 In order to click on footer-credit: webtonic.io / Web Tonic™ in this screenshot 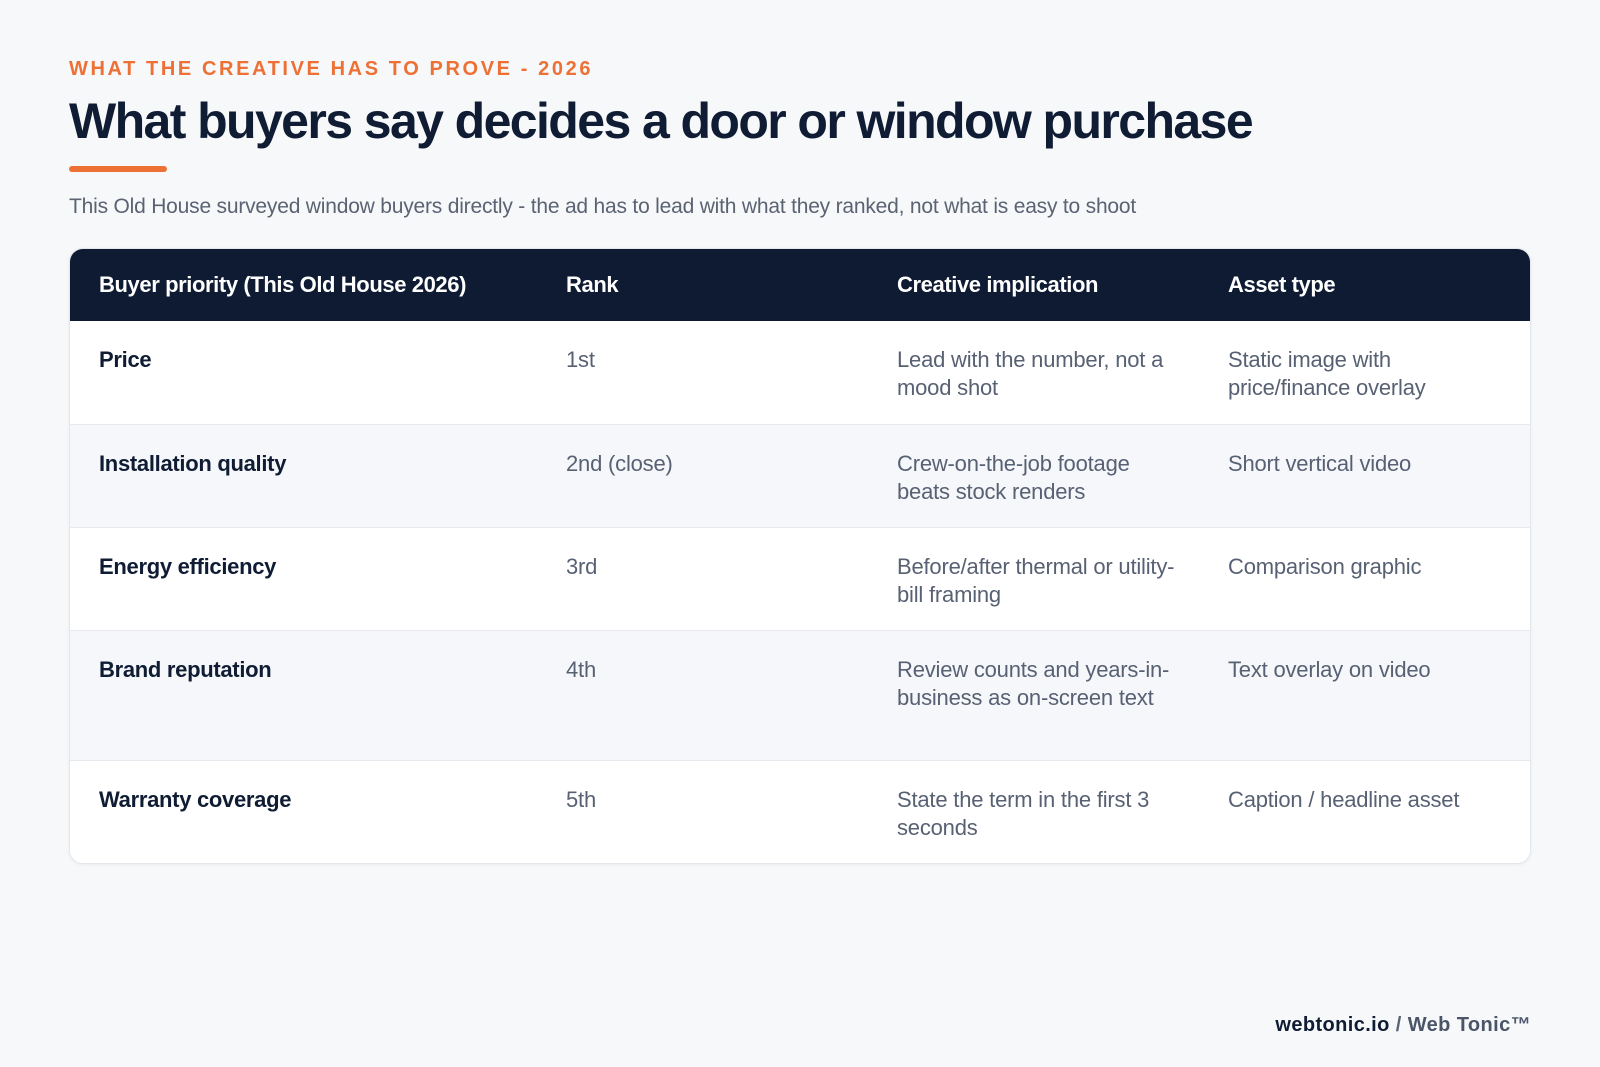, I will do `click(1403, 1025)`.